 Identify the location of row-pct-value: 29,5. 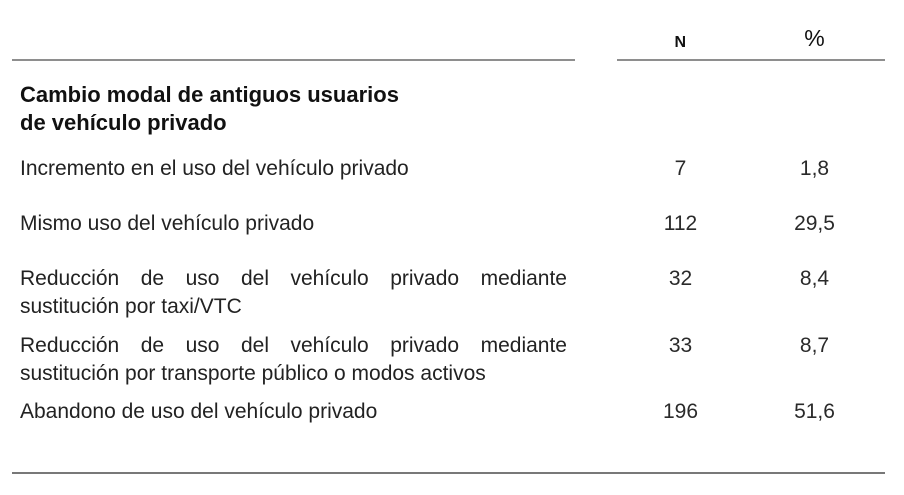
(814, 223).